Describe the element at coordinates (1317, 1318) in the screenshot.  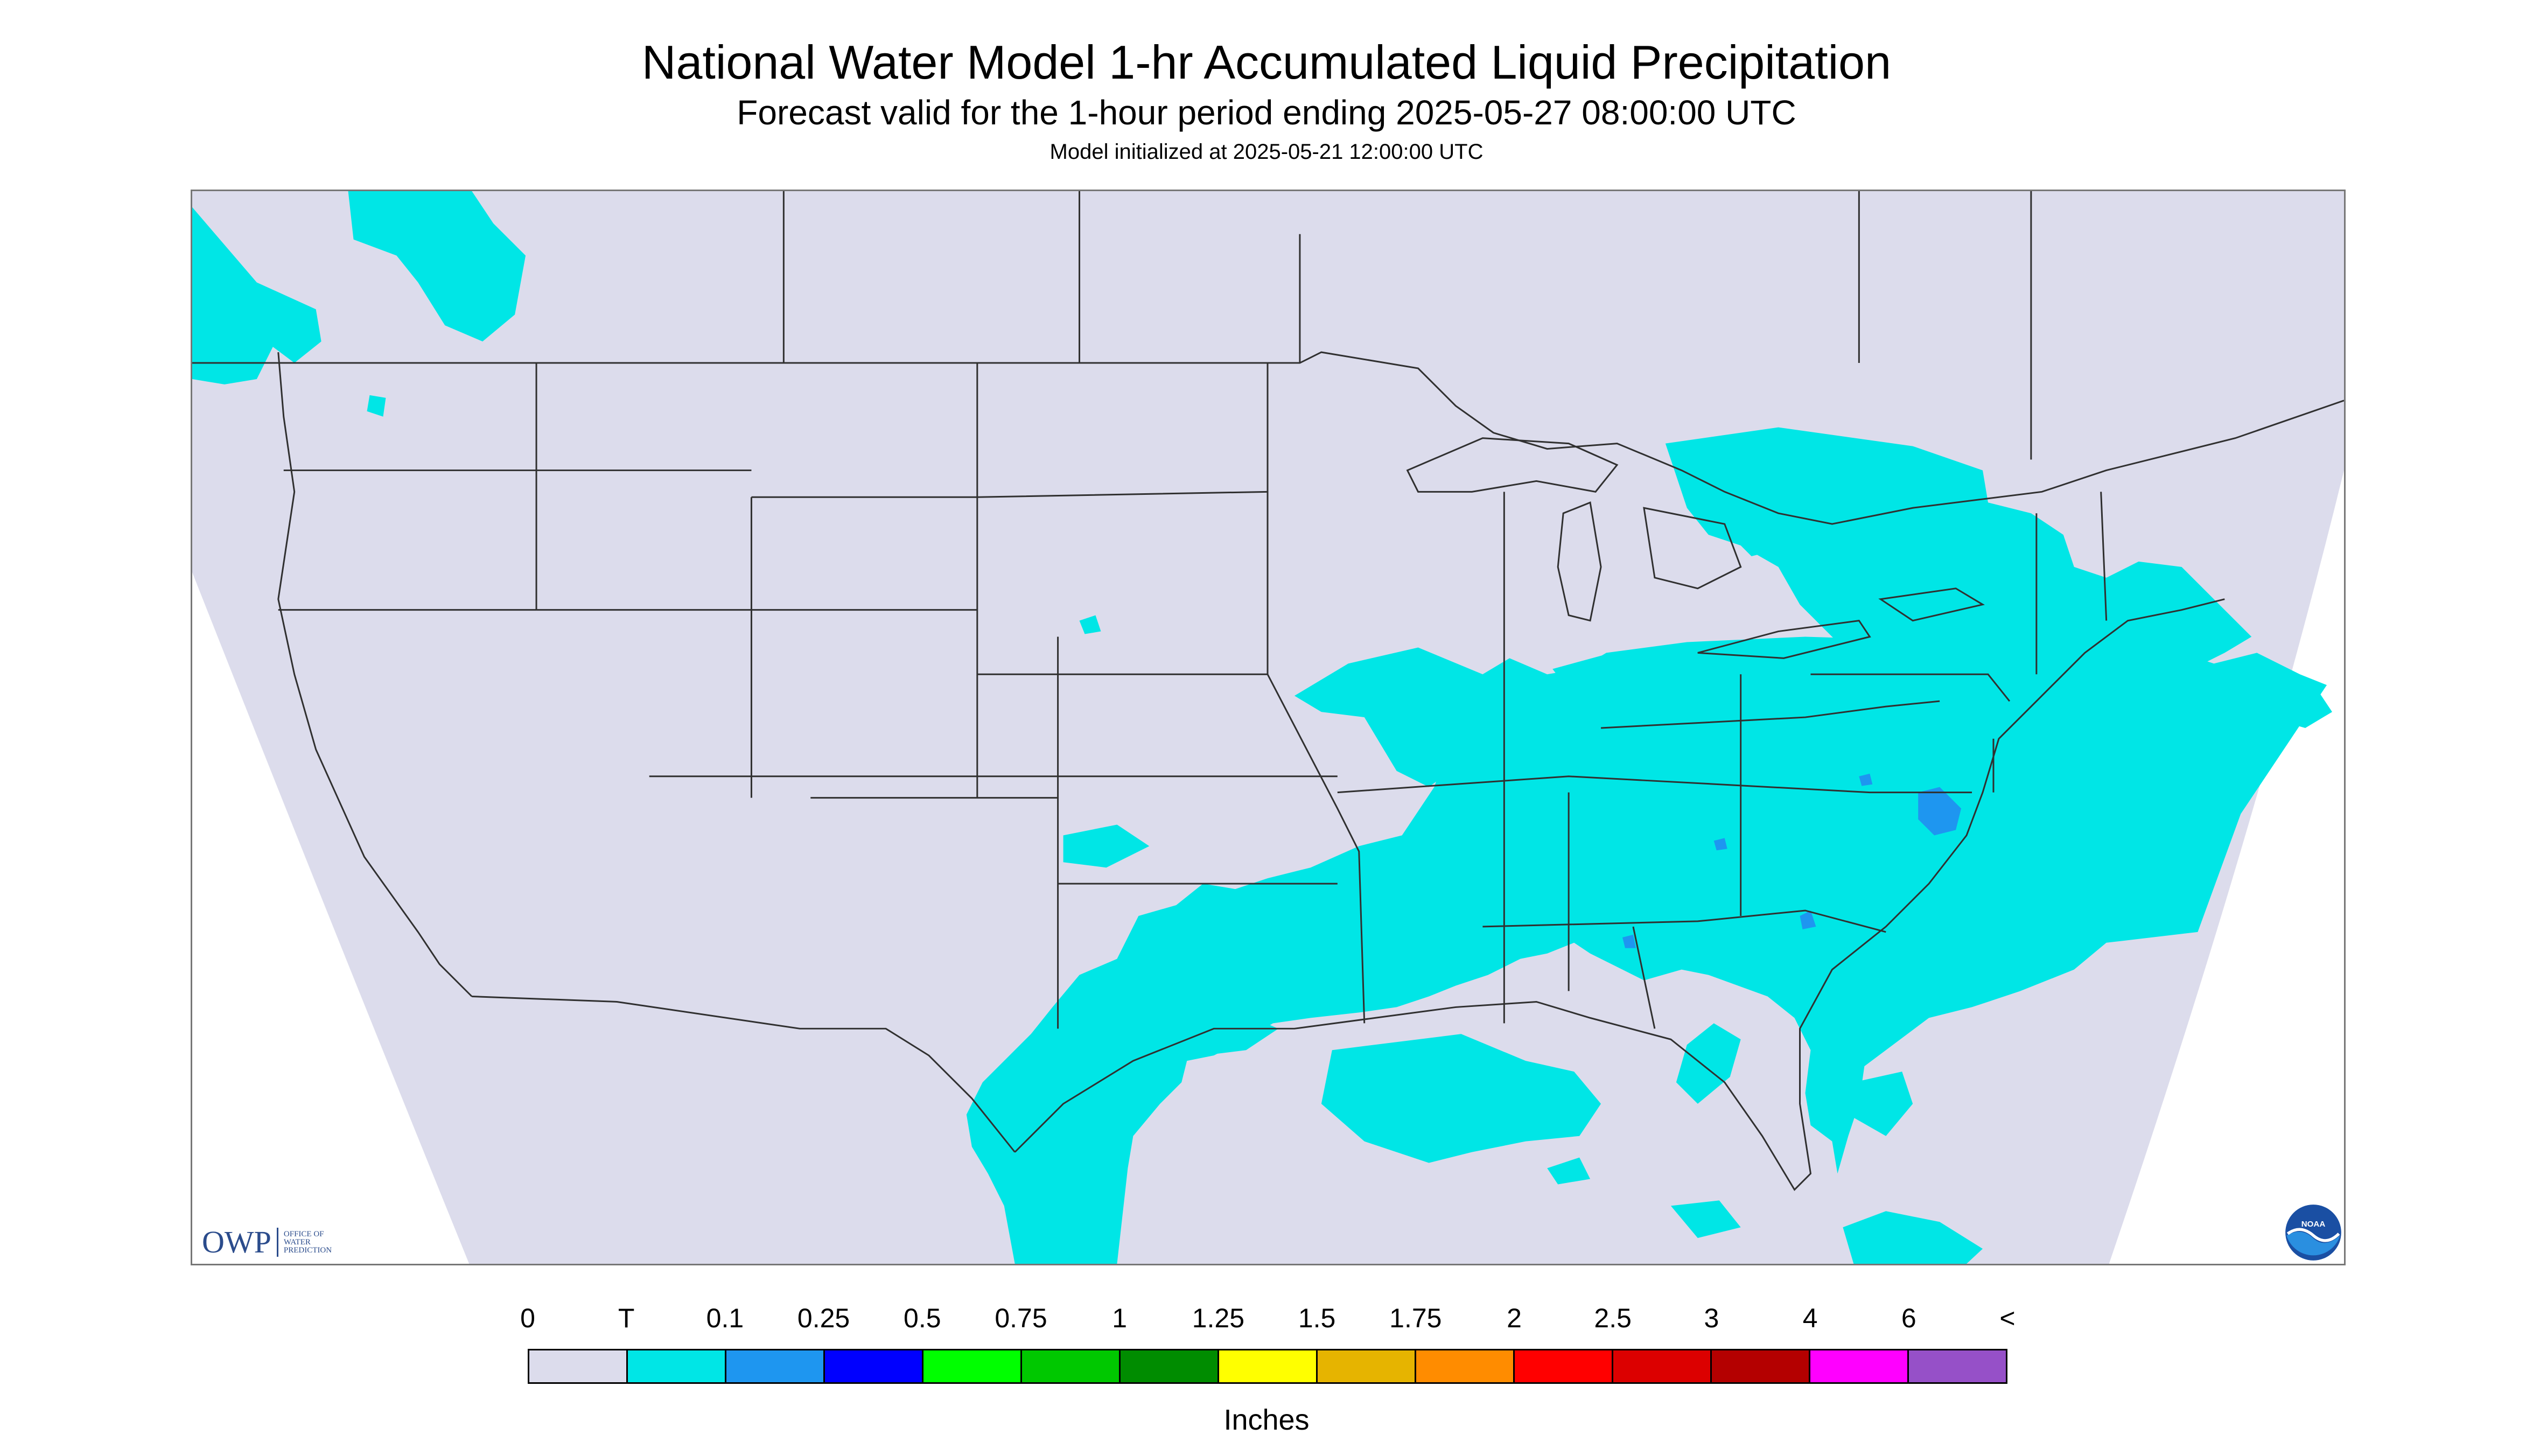
I see `legend-label: 1.5` at that location.